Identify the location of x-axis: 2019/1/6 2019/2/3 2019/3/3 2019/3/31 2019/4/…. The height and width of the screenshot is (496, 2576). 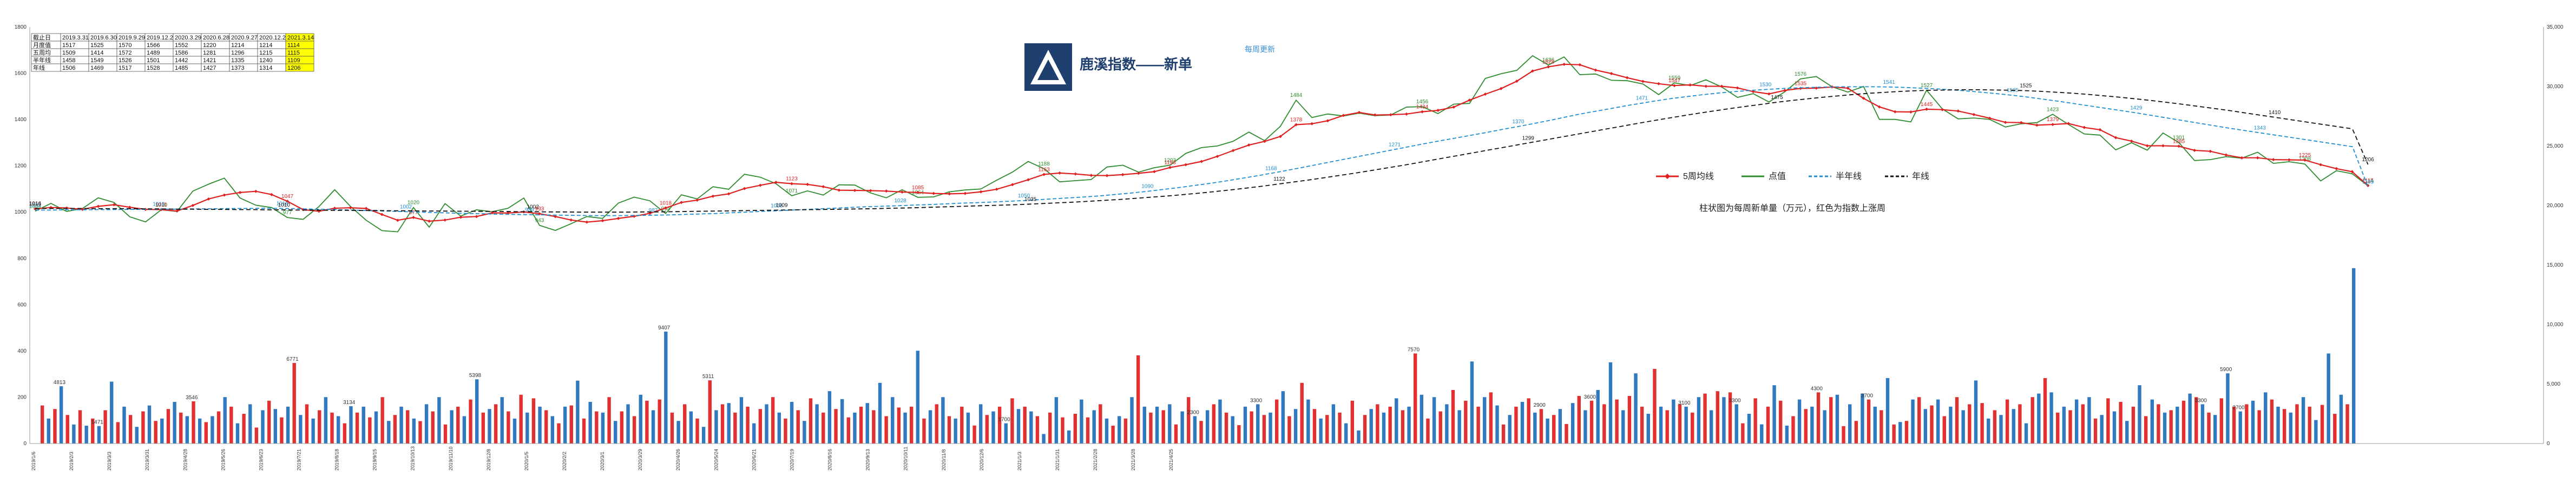
(1287, 457).